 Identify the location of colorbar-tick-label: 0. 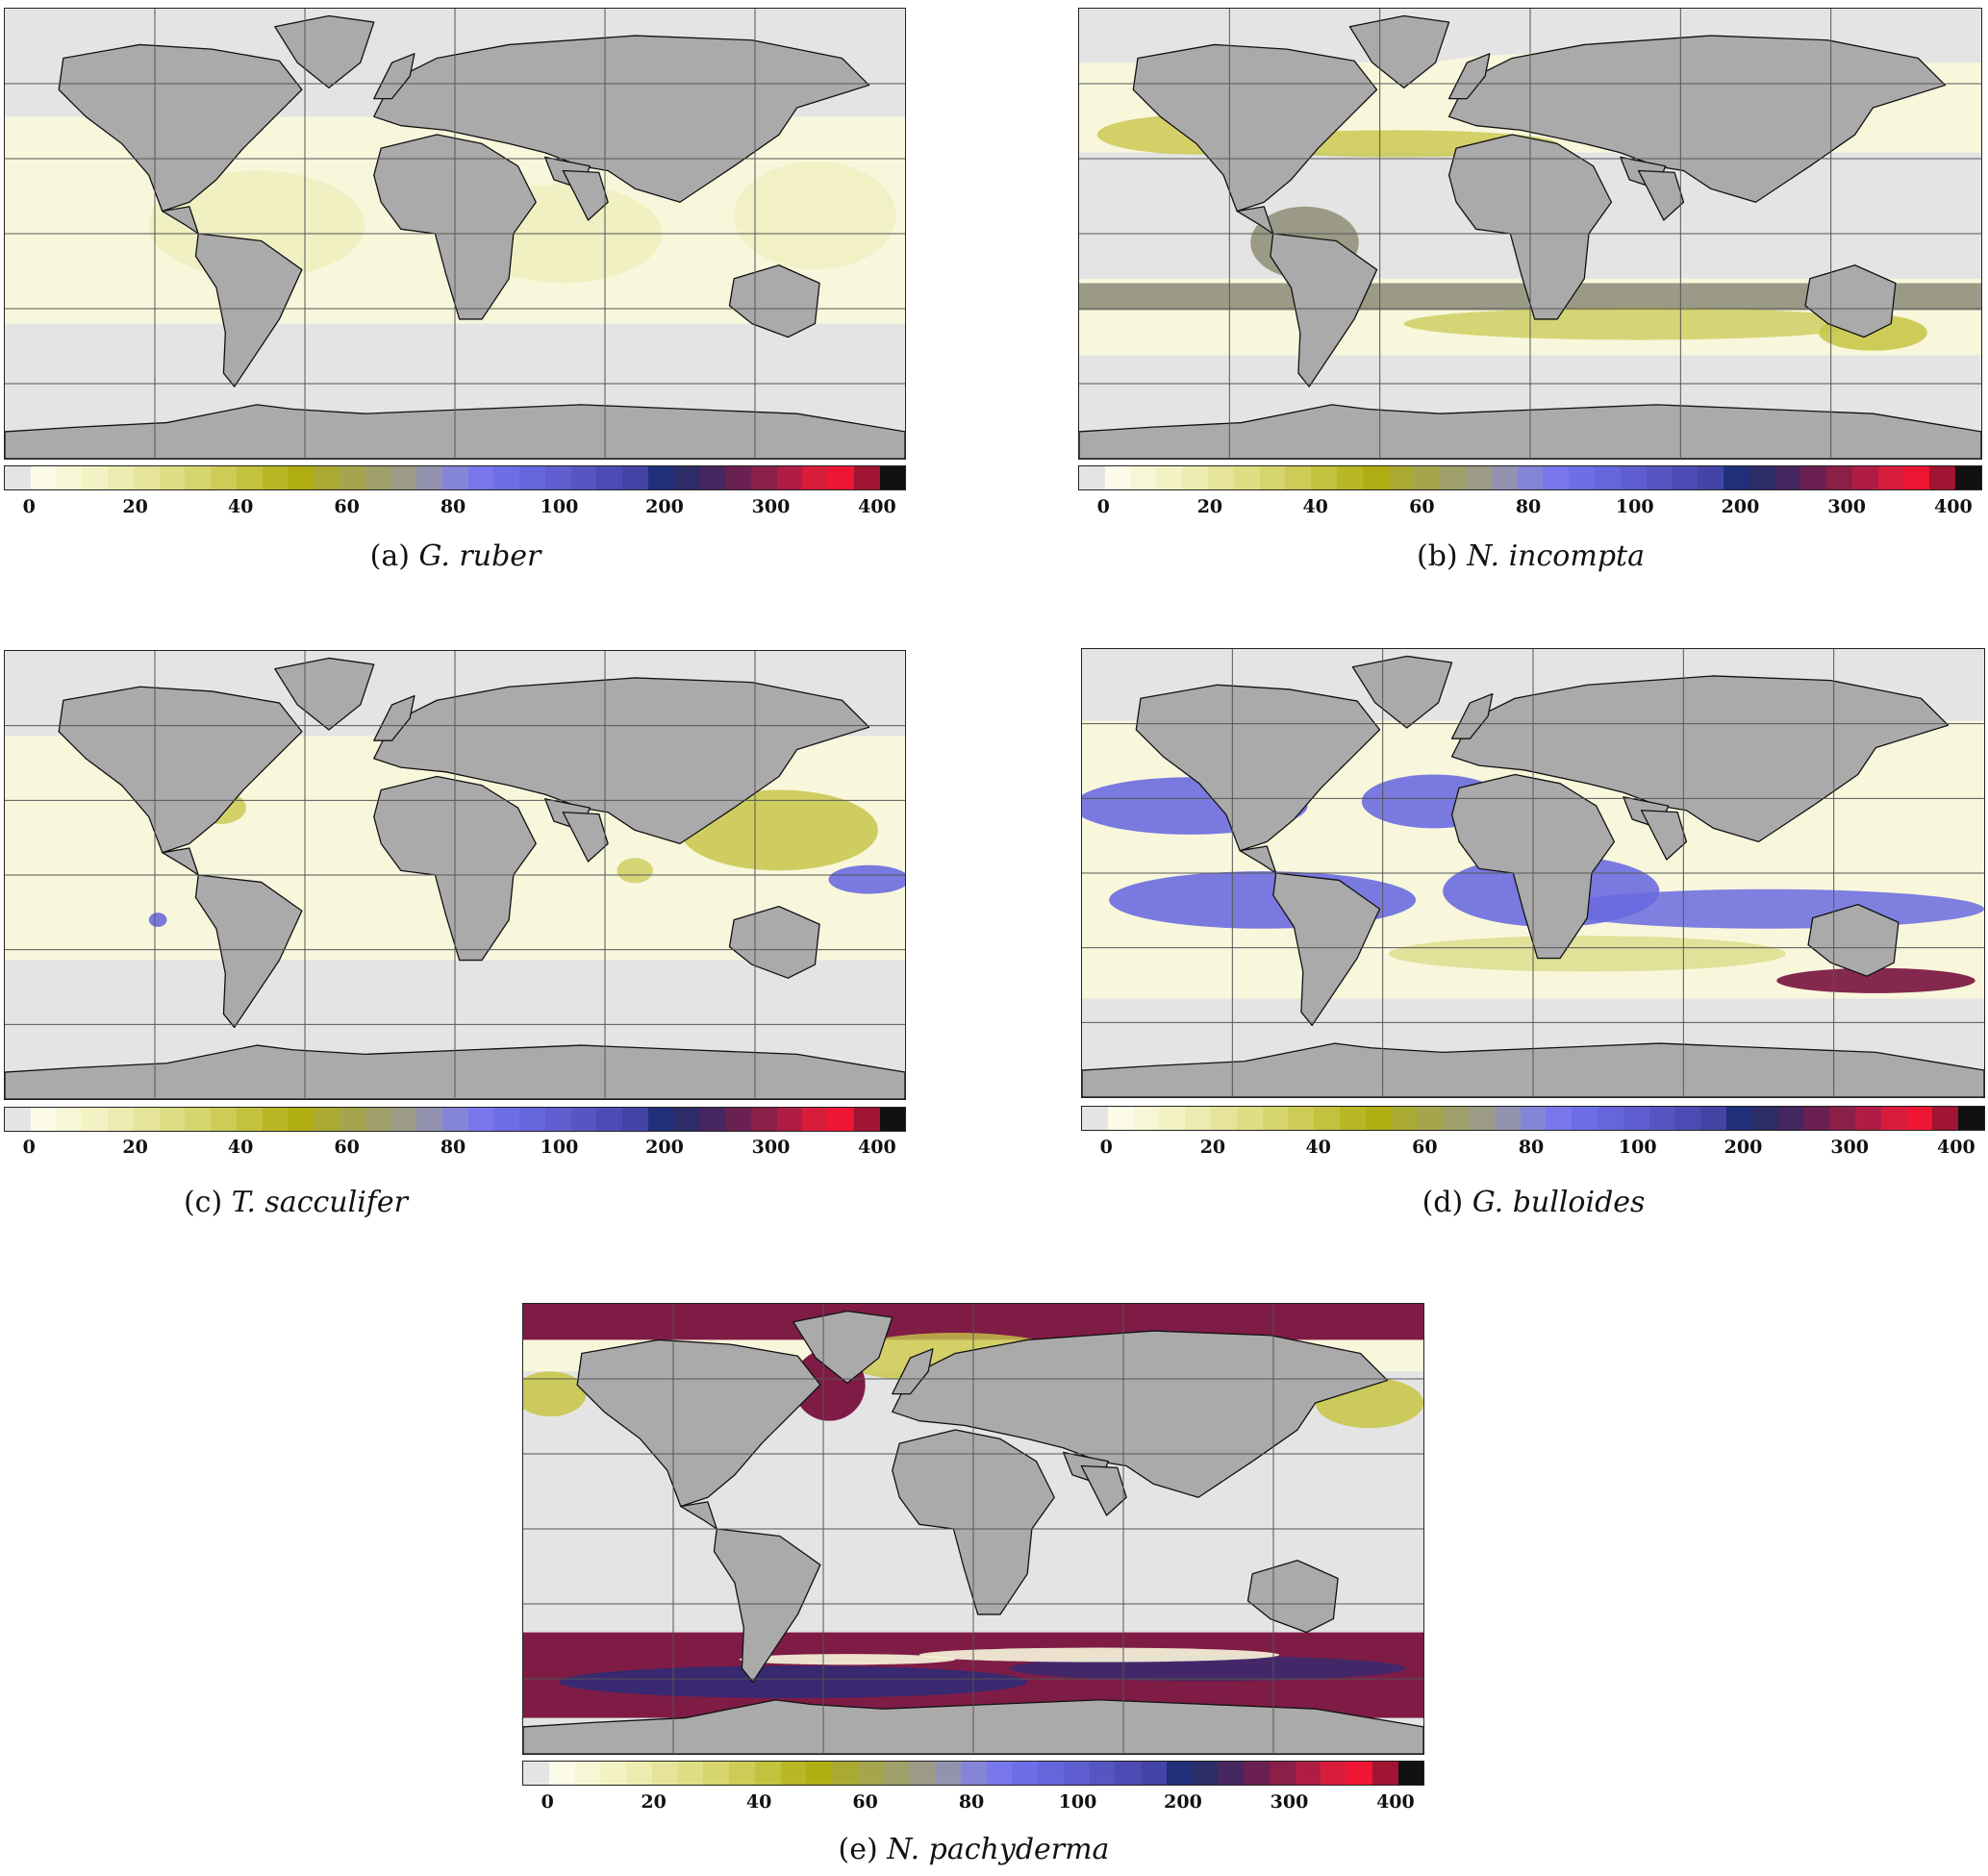
(29, 506).